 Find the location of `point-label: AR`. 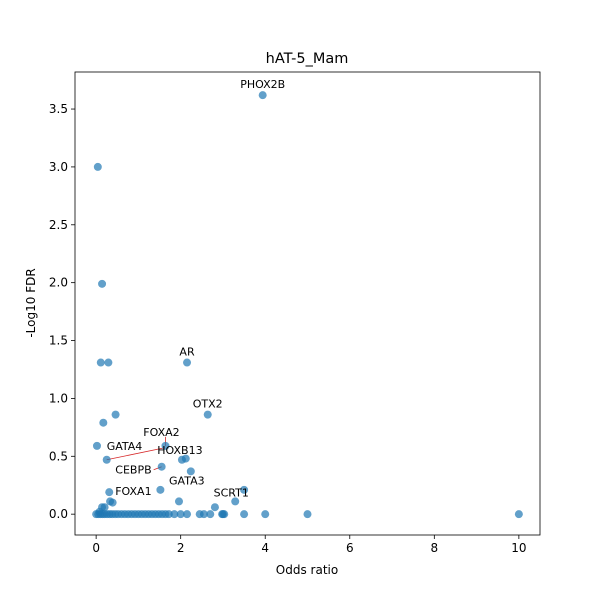

point-label: AR is located at coordinates (187, 352).